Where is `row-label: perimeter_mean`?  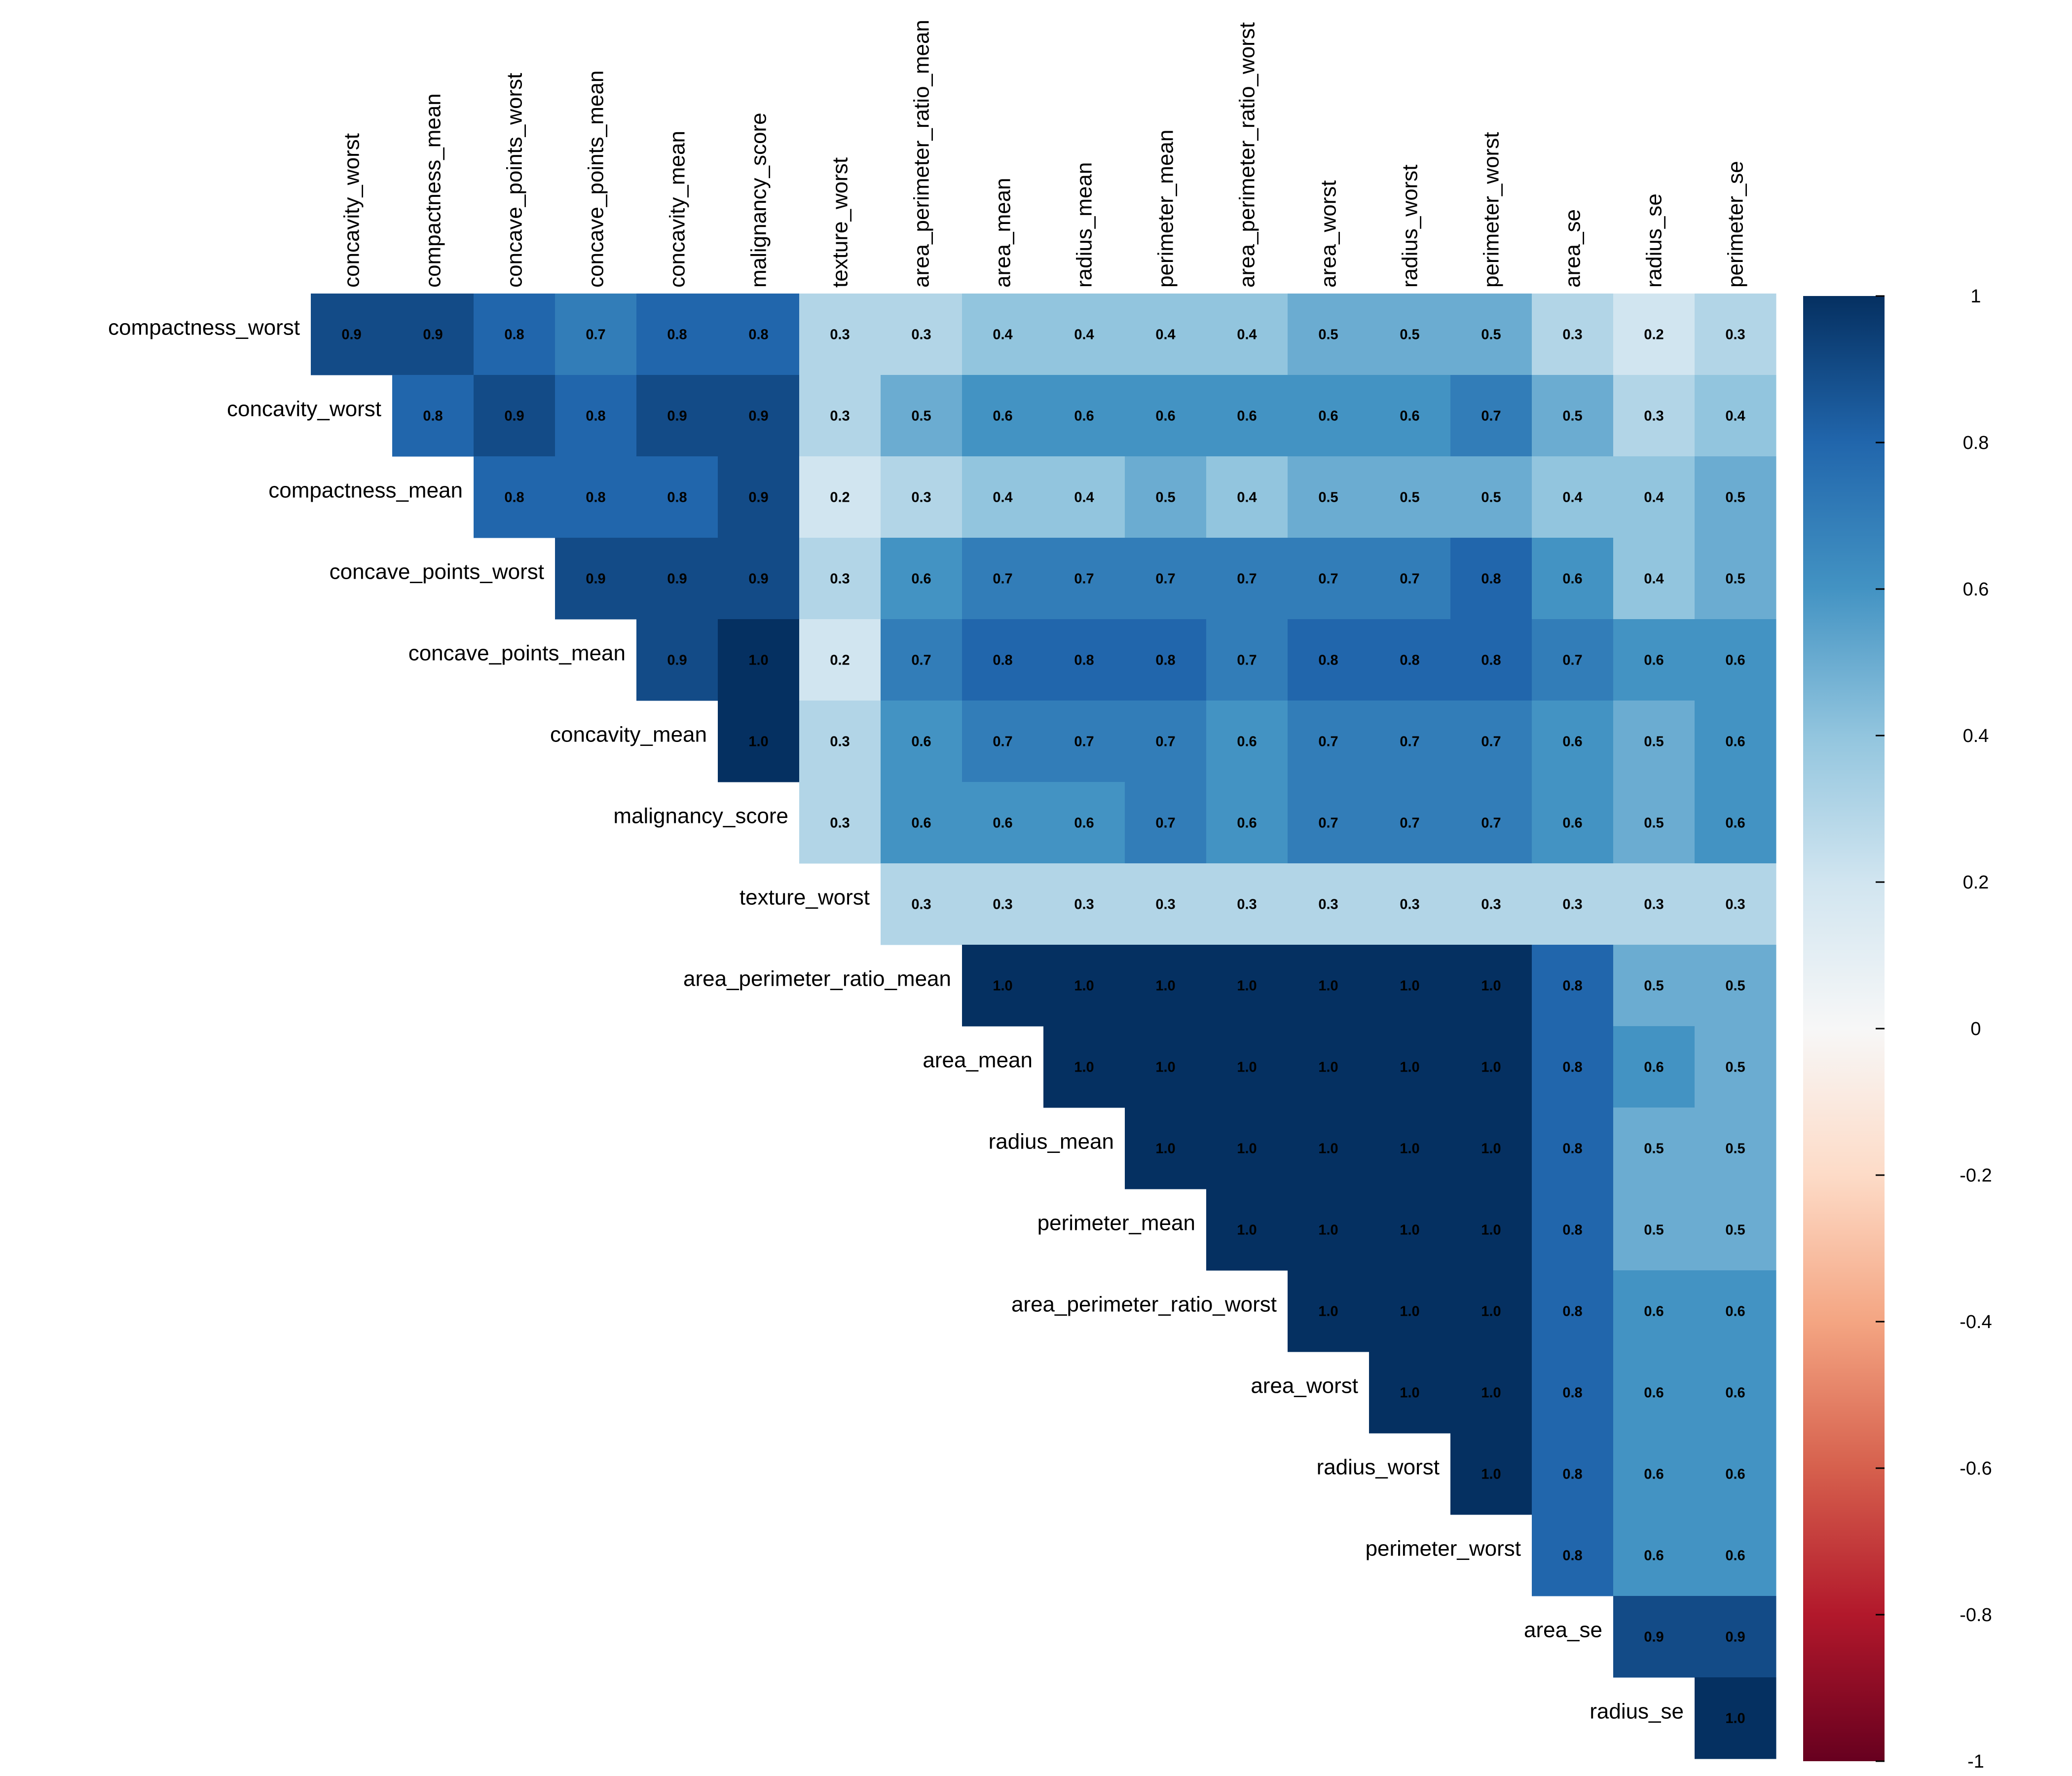
row-label: perimeter_mean is located at coordinates (1116, 1223).